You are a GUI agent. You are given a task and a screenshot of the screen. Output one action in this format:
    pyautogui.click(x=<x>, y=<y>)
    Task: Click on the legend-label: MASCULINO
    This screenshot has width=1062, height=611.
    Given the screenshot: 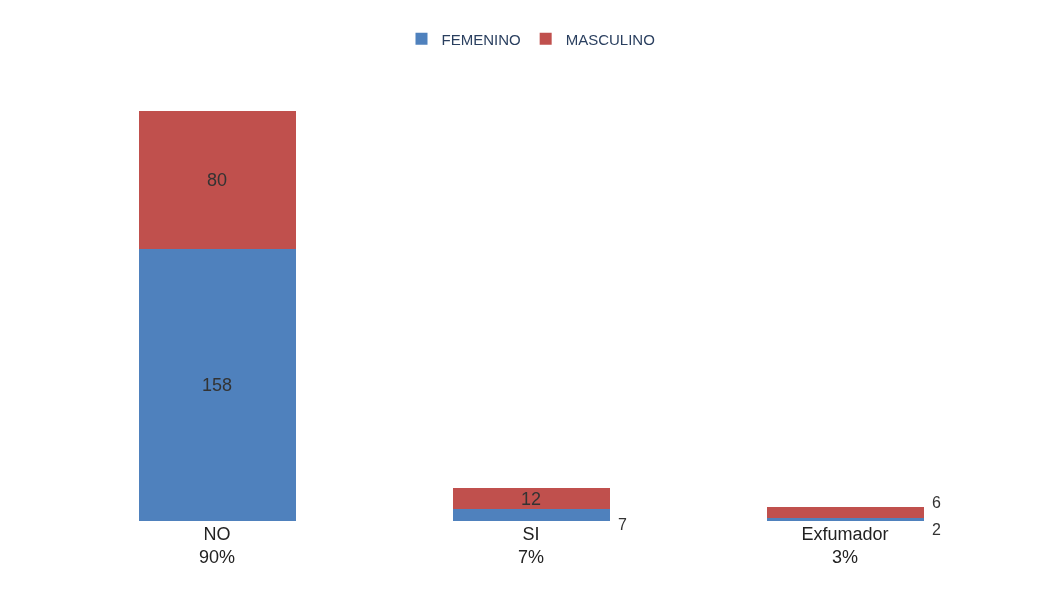 What is the action you would take?
    pyautogui.click(x=610, y=39)
    